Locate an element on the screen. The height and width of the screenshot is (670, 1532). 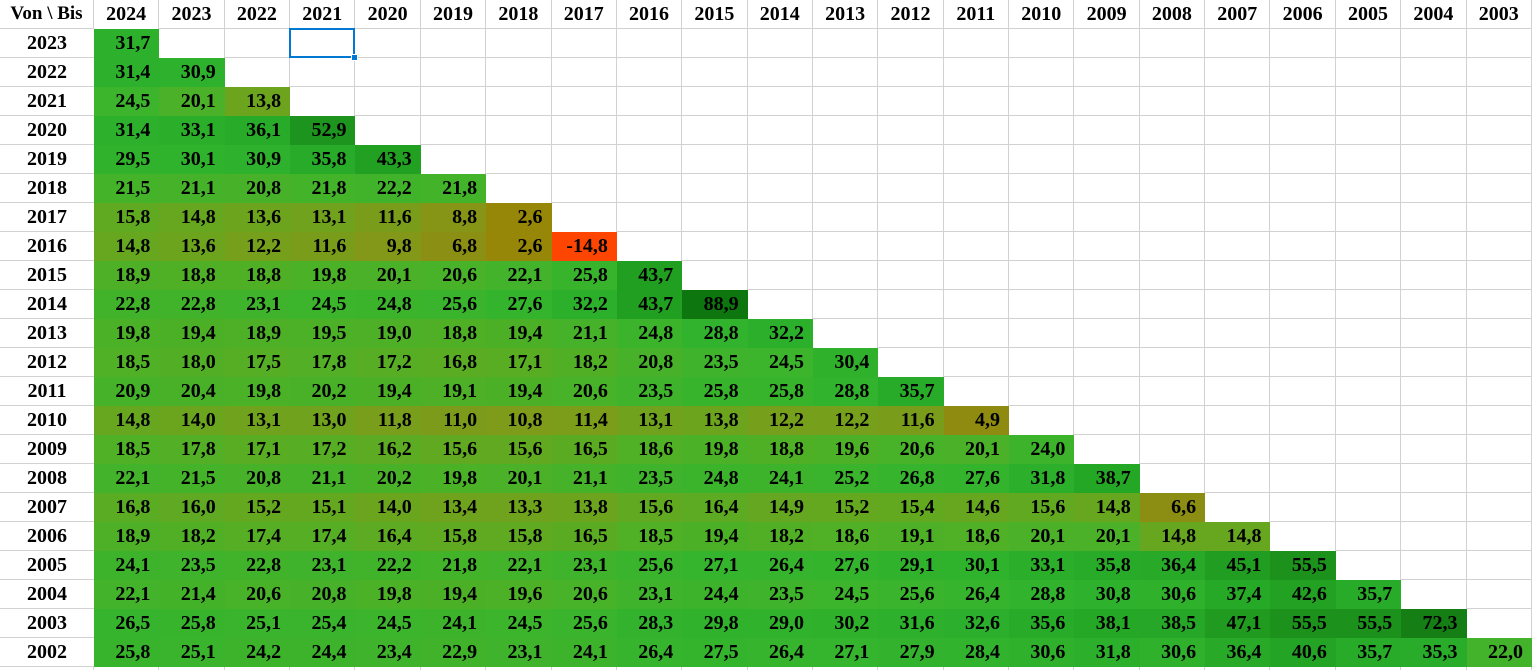
cell-2012-2015: 23,5 is located at coordinates (715, 362).